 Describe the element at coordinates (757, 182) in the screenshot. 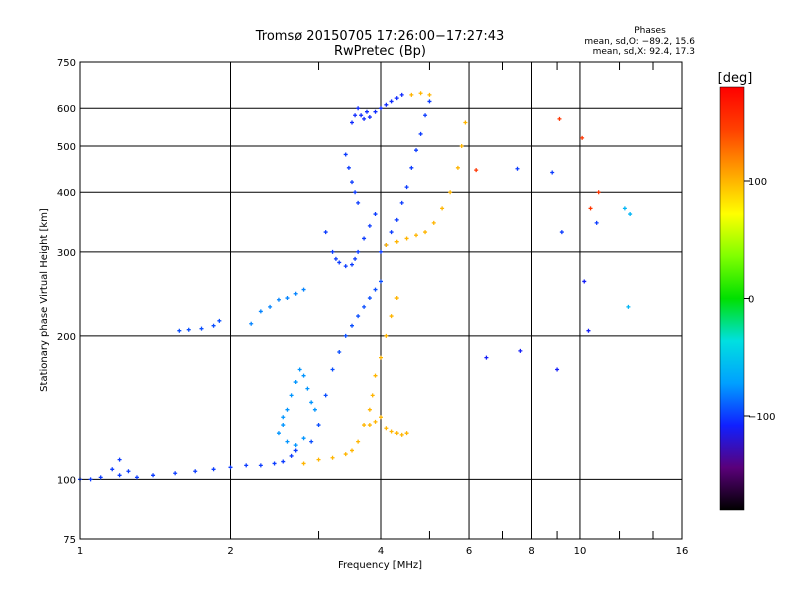

I see `colorbar-tick-label: 100` at that location.